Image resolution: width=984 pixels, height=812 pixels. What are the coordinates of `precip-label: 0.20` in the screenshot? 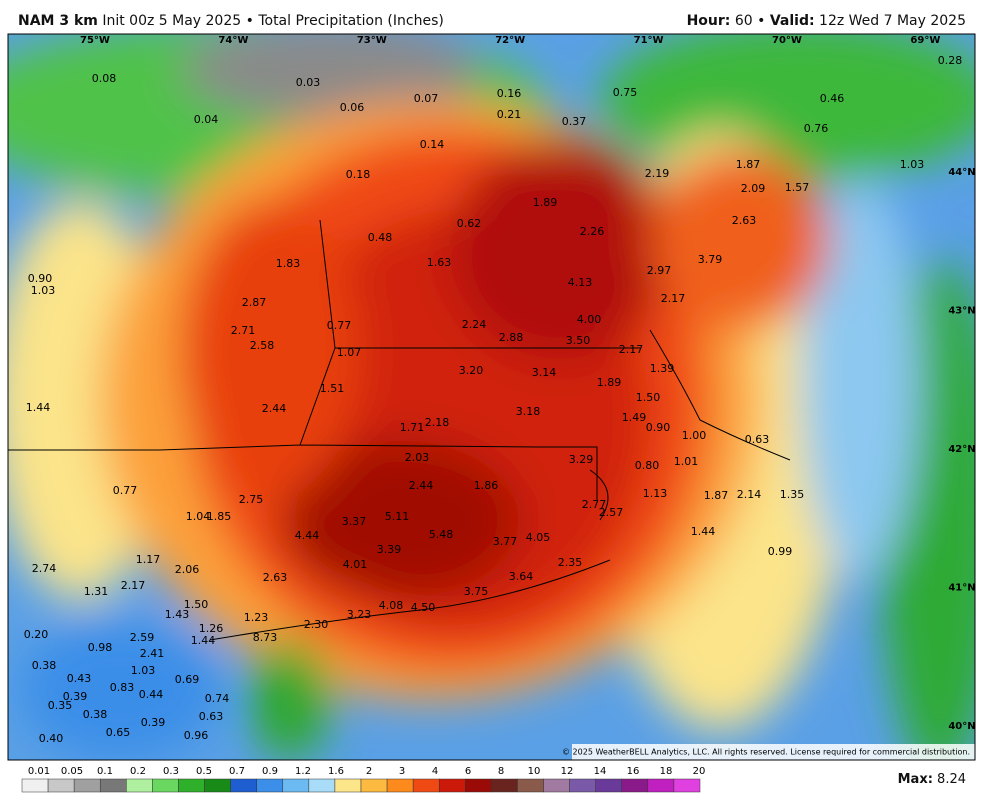 It's located at (36, 634).